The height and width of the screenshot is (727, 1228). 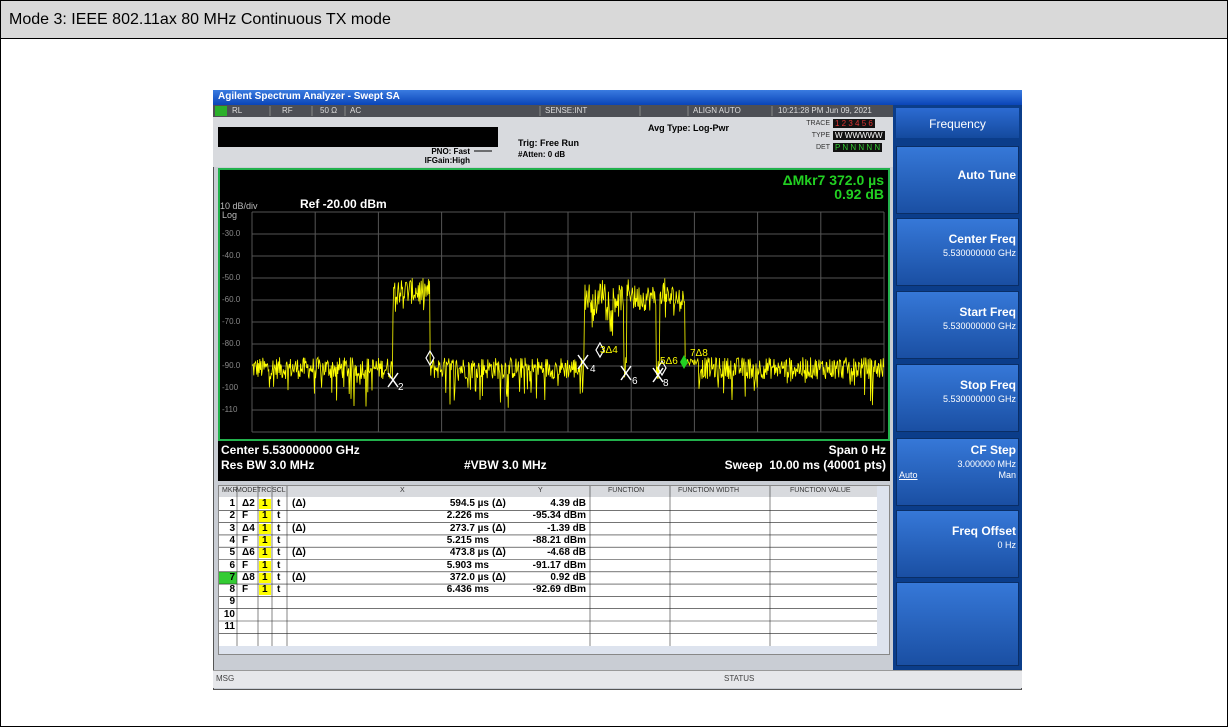 I want to click on trace-label: TRACE, so click(x=818, y=123).